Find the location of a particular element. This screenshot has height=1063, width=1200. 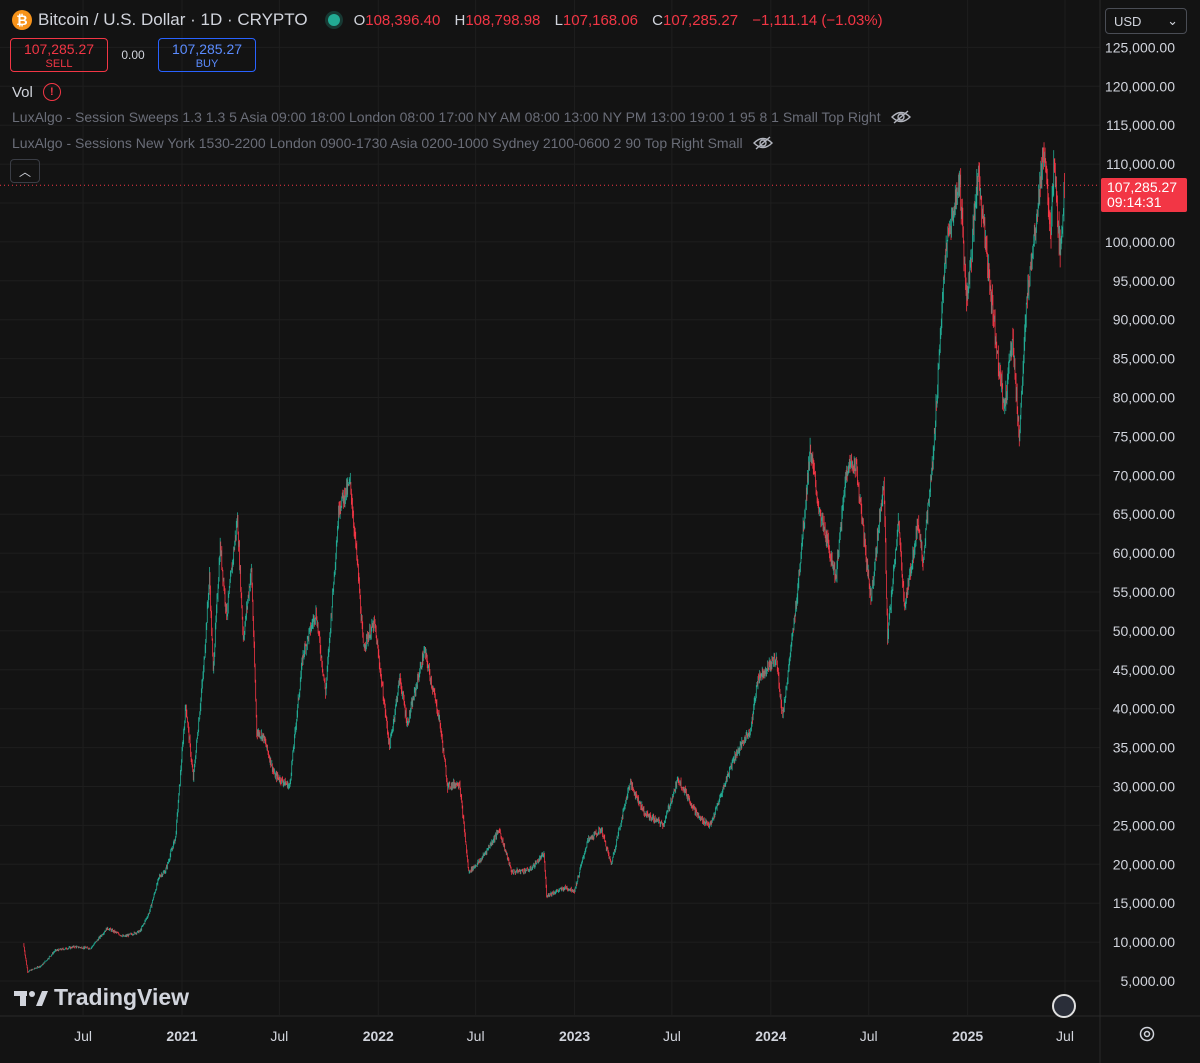

symbol-title: Bitcoin / U.S. Dollar · 1D · CRYPTO is located at coordinates (173, 19).